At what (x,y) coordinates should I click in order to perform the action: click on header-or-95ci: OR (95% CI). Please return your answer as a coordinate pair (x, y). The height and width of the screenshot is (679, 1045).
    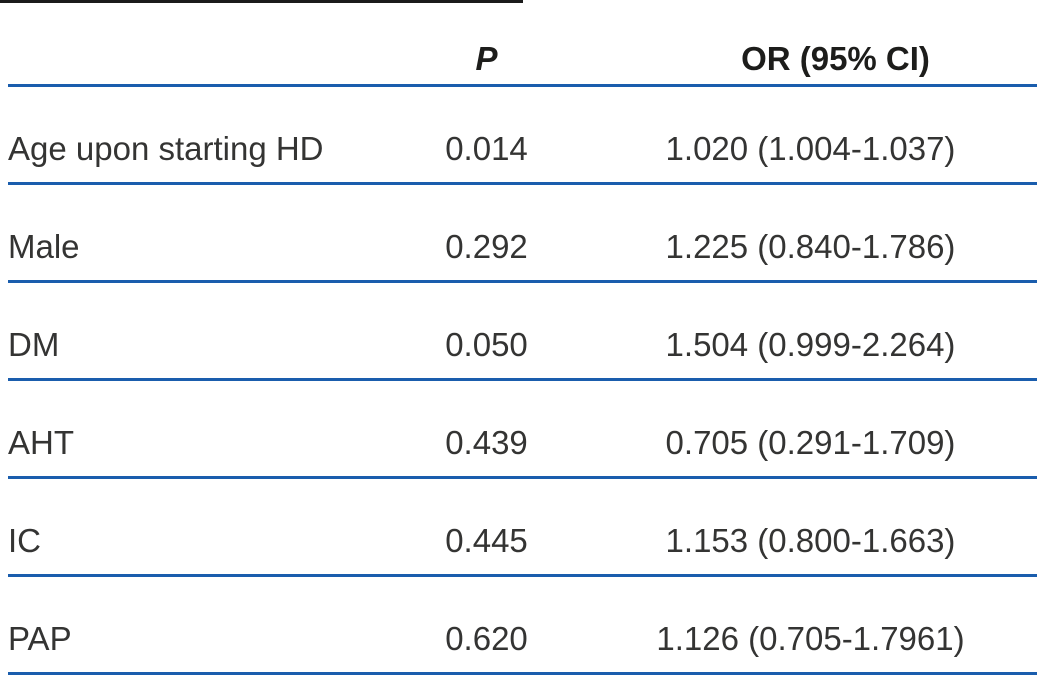
    Looking at the image, I should click on (810, 43).